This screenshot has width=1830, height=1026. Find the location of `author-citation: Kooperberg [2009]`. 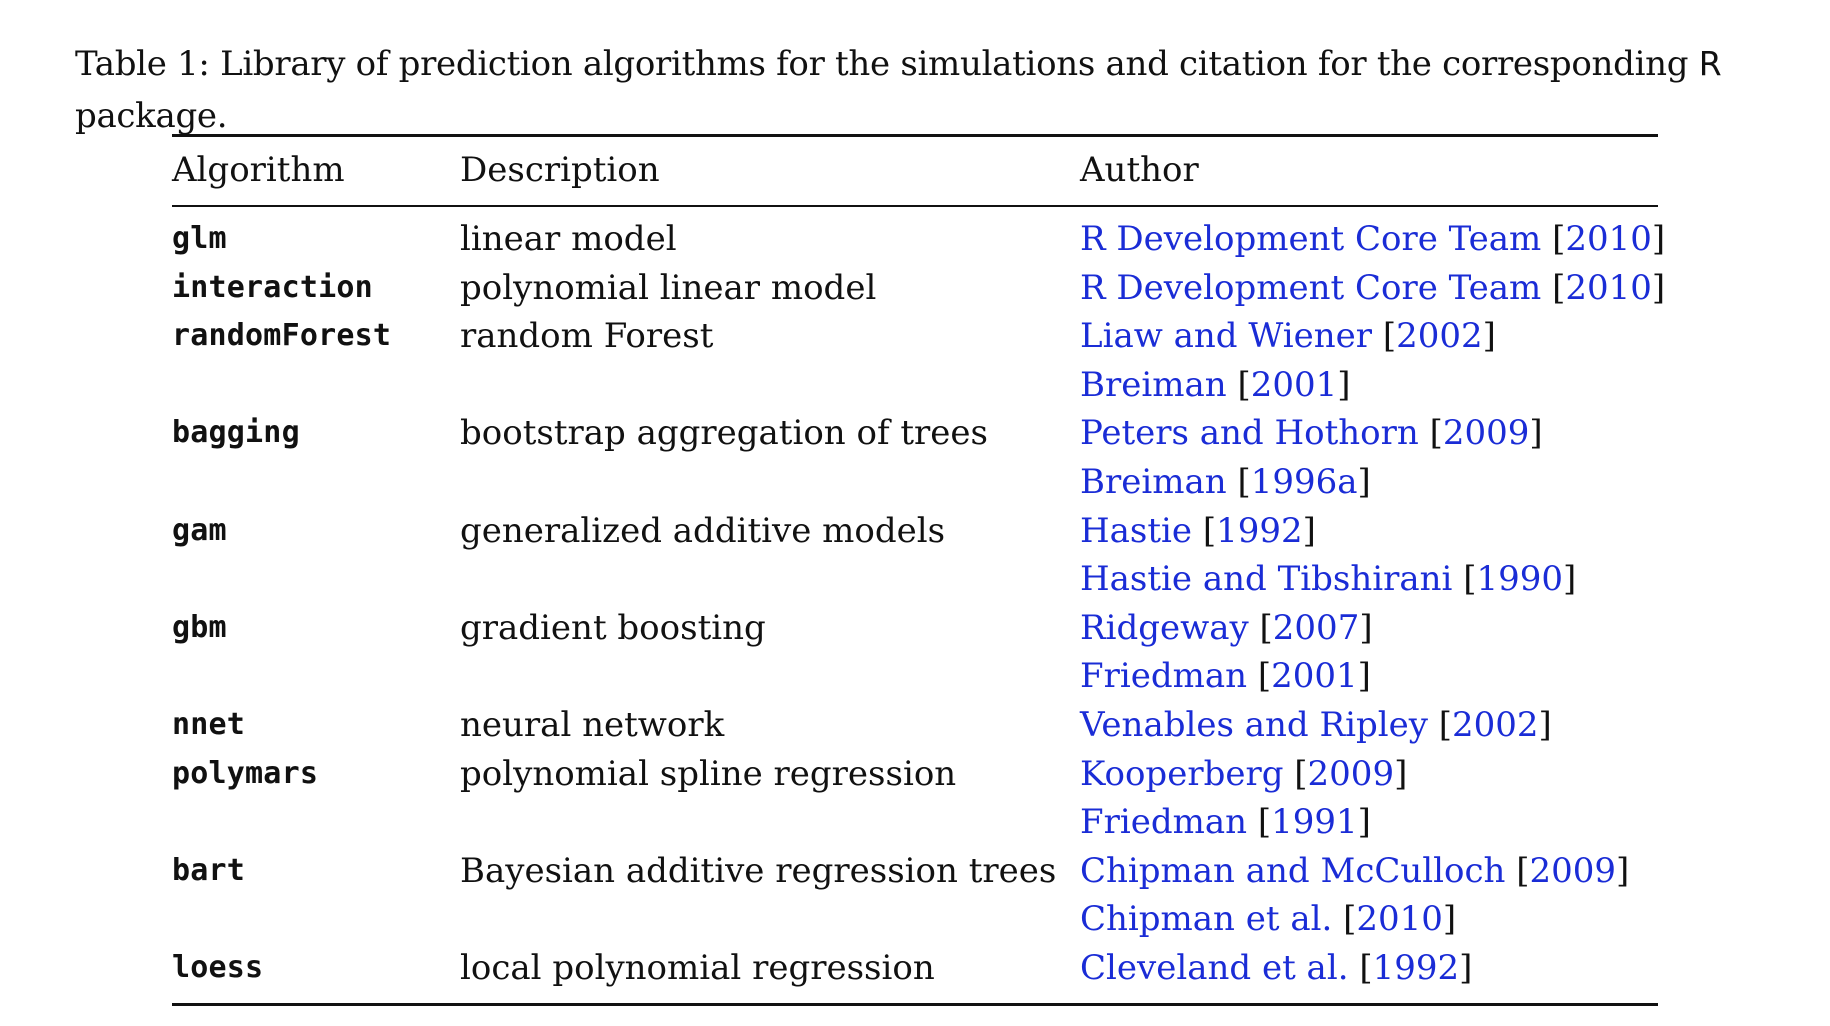

author-citation: Kooperberg [2009] is located at coordinates (1243, 774).